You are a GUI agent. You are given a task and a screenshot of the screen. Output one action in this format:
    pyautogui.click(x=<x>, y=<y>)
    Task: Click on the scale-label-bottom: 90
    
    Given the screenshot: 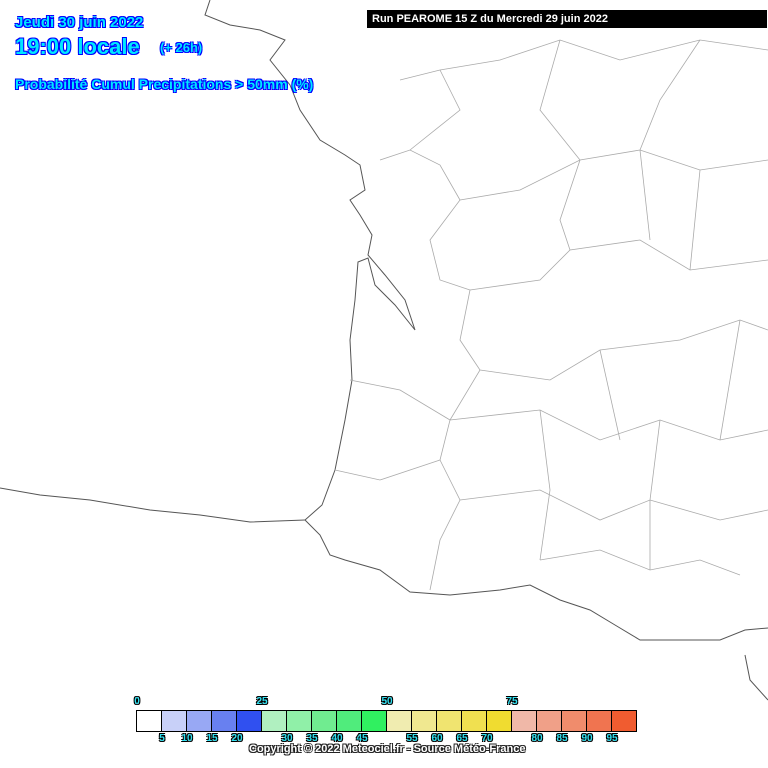 What is the action you would take?
    pyautogui.click(x=587, y=738)
    